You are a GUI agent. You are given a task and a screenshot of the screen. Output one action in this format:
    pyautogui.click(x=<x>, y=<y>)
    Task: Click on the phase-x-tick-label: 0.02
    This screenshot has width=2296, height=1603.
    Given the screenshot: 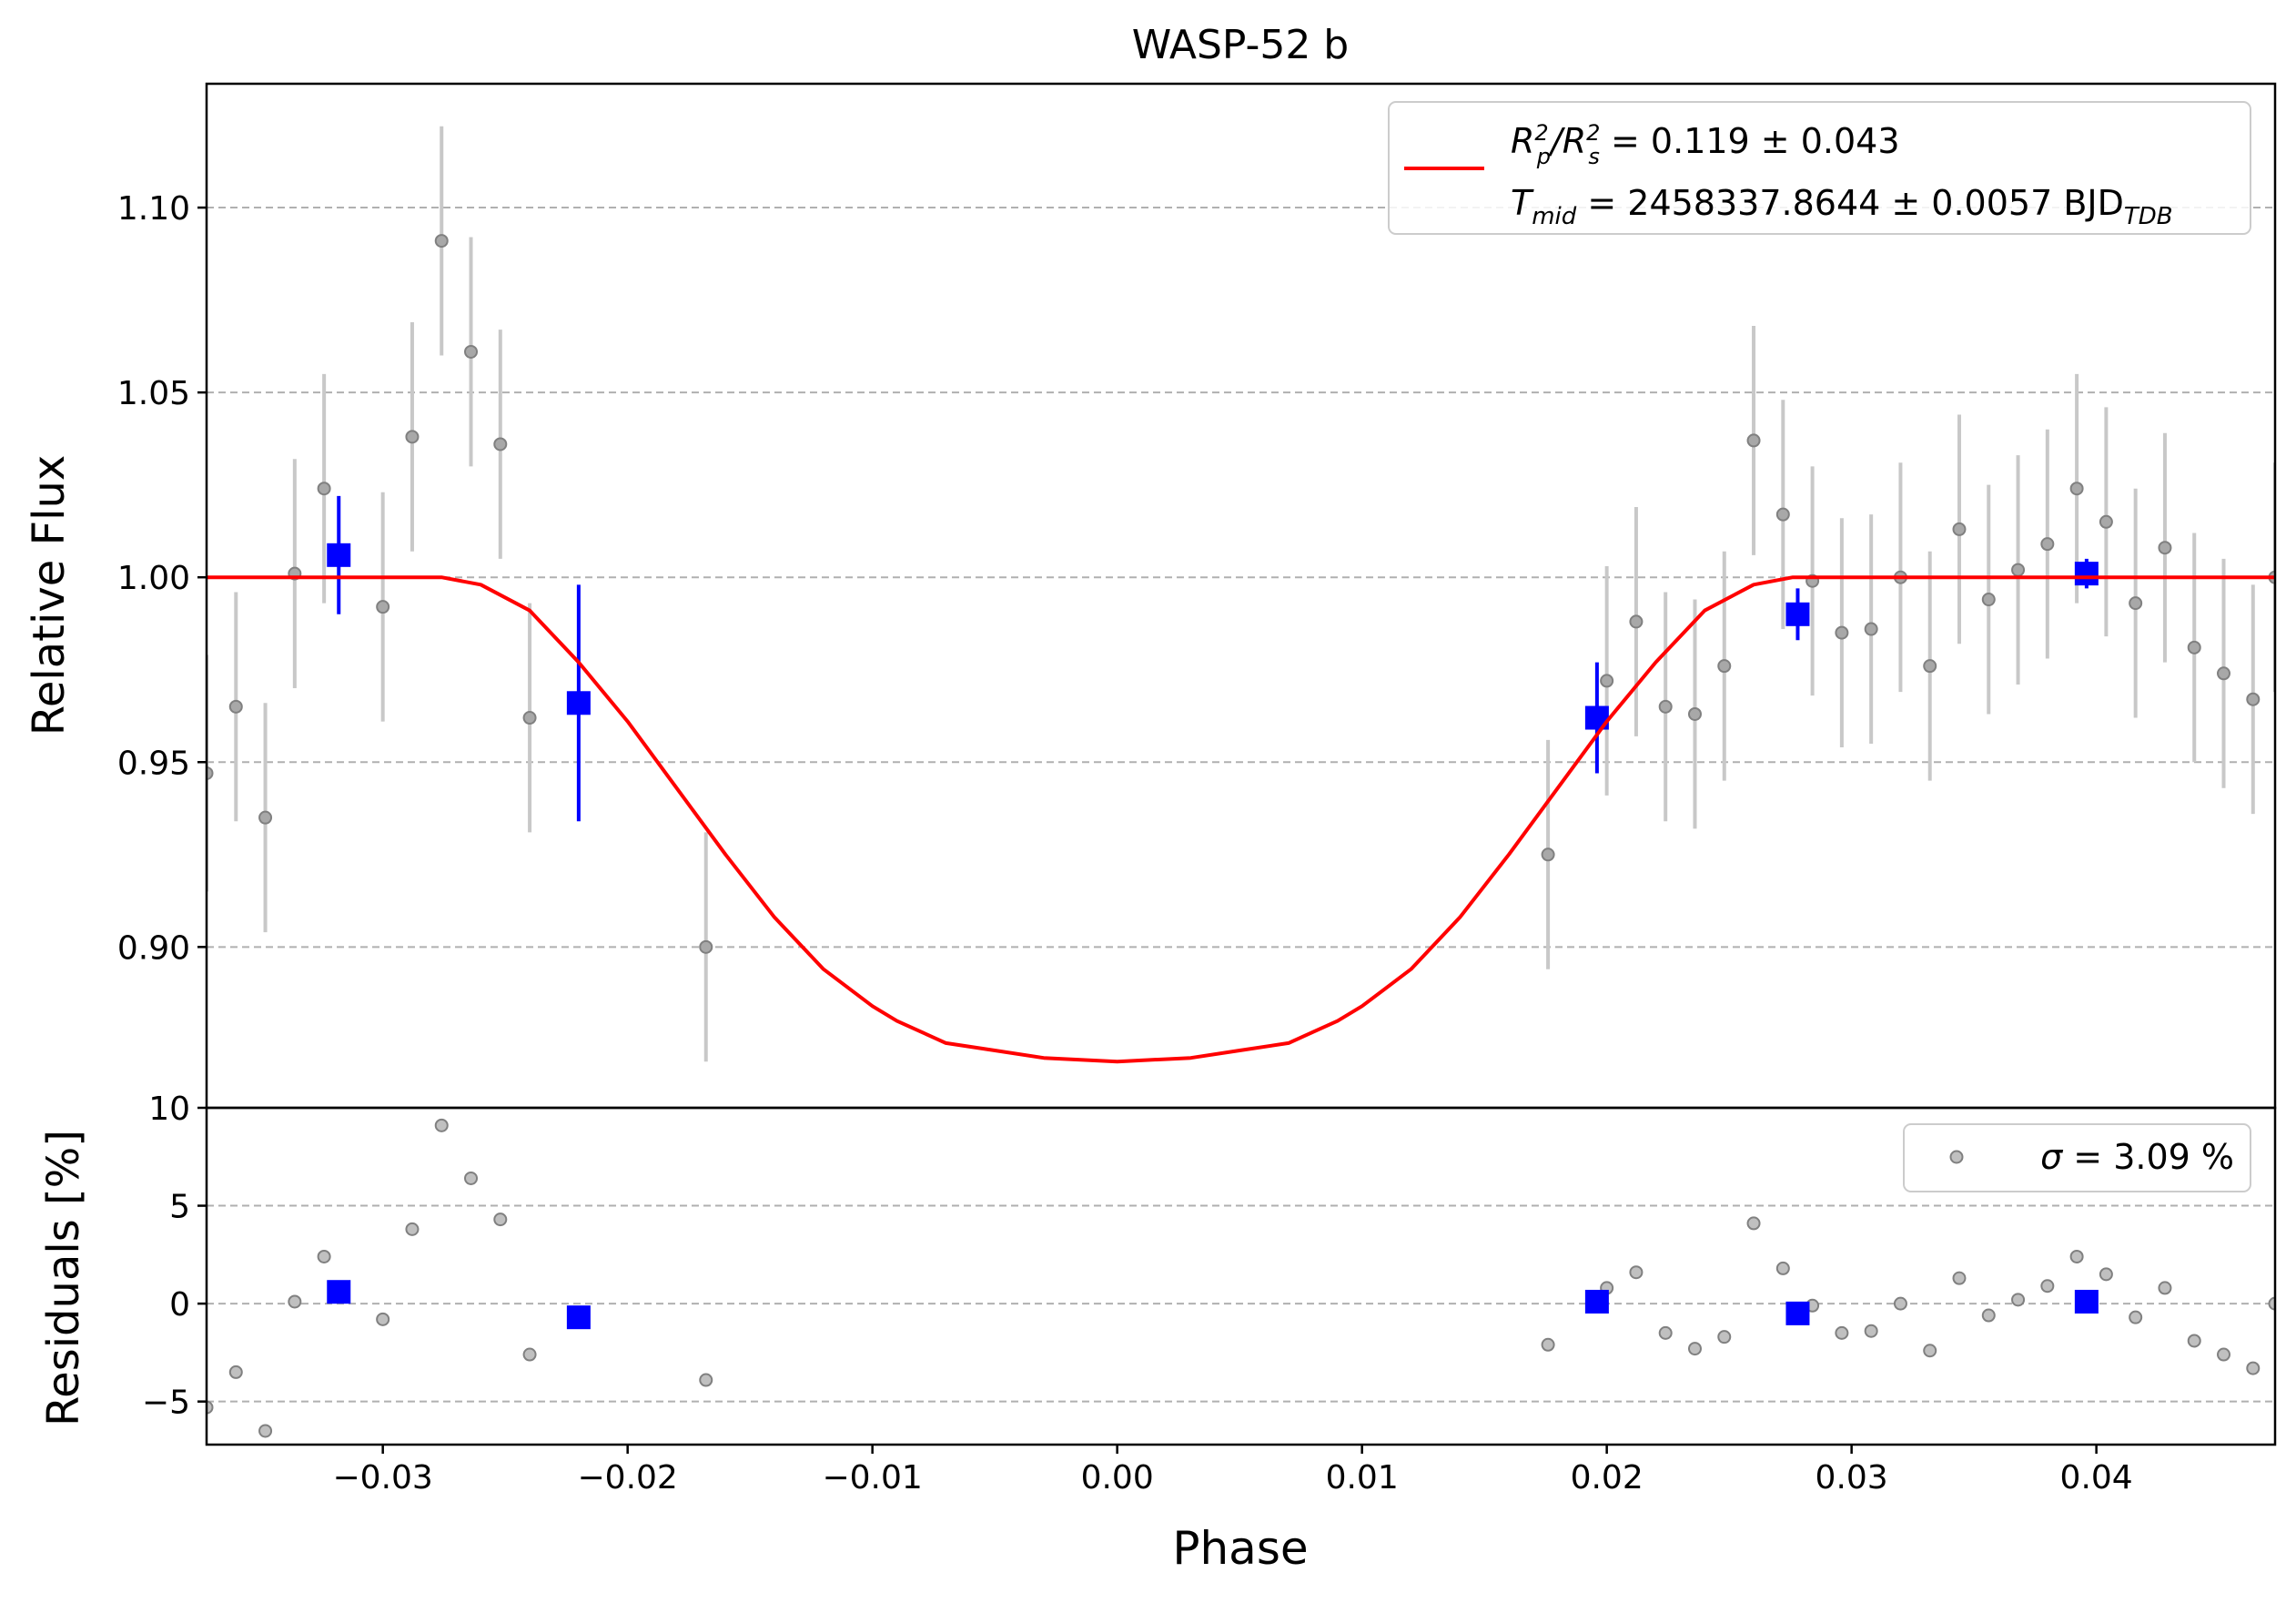 What is the action you would take?
    pyautogui.click(x=1608, y=1477)
    